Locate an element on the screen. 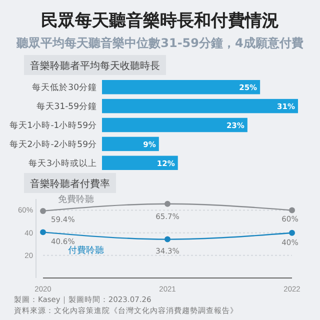  text: 聽眾平均每天聽音樂中位數31-59分鐘，4成願意付費 is located at coordinates (160, 43).